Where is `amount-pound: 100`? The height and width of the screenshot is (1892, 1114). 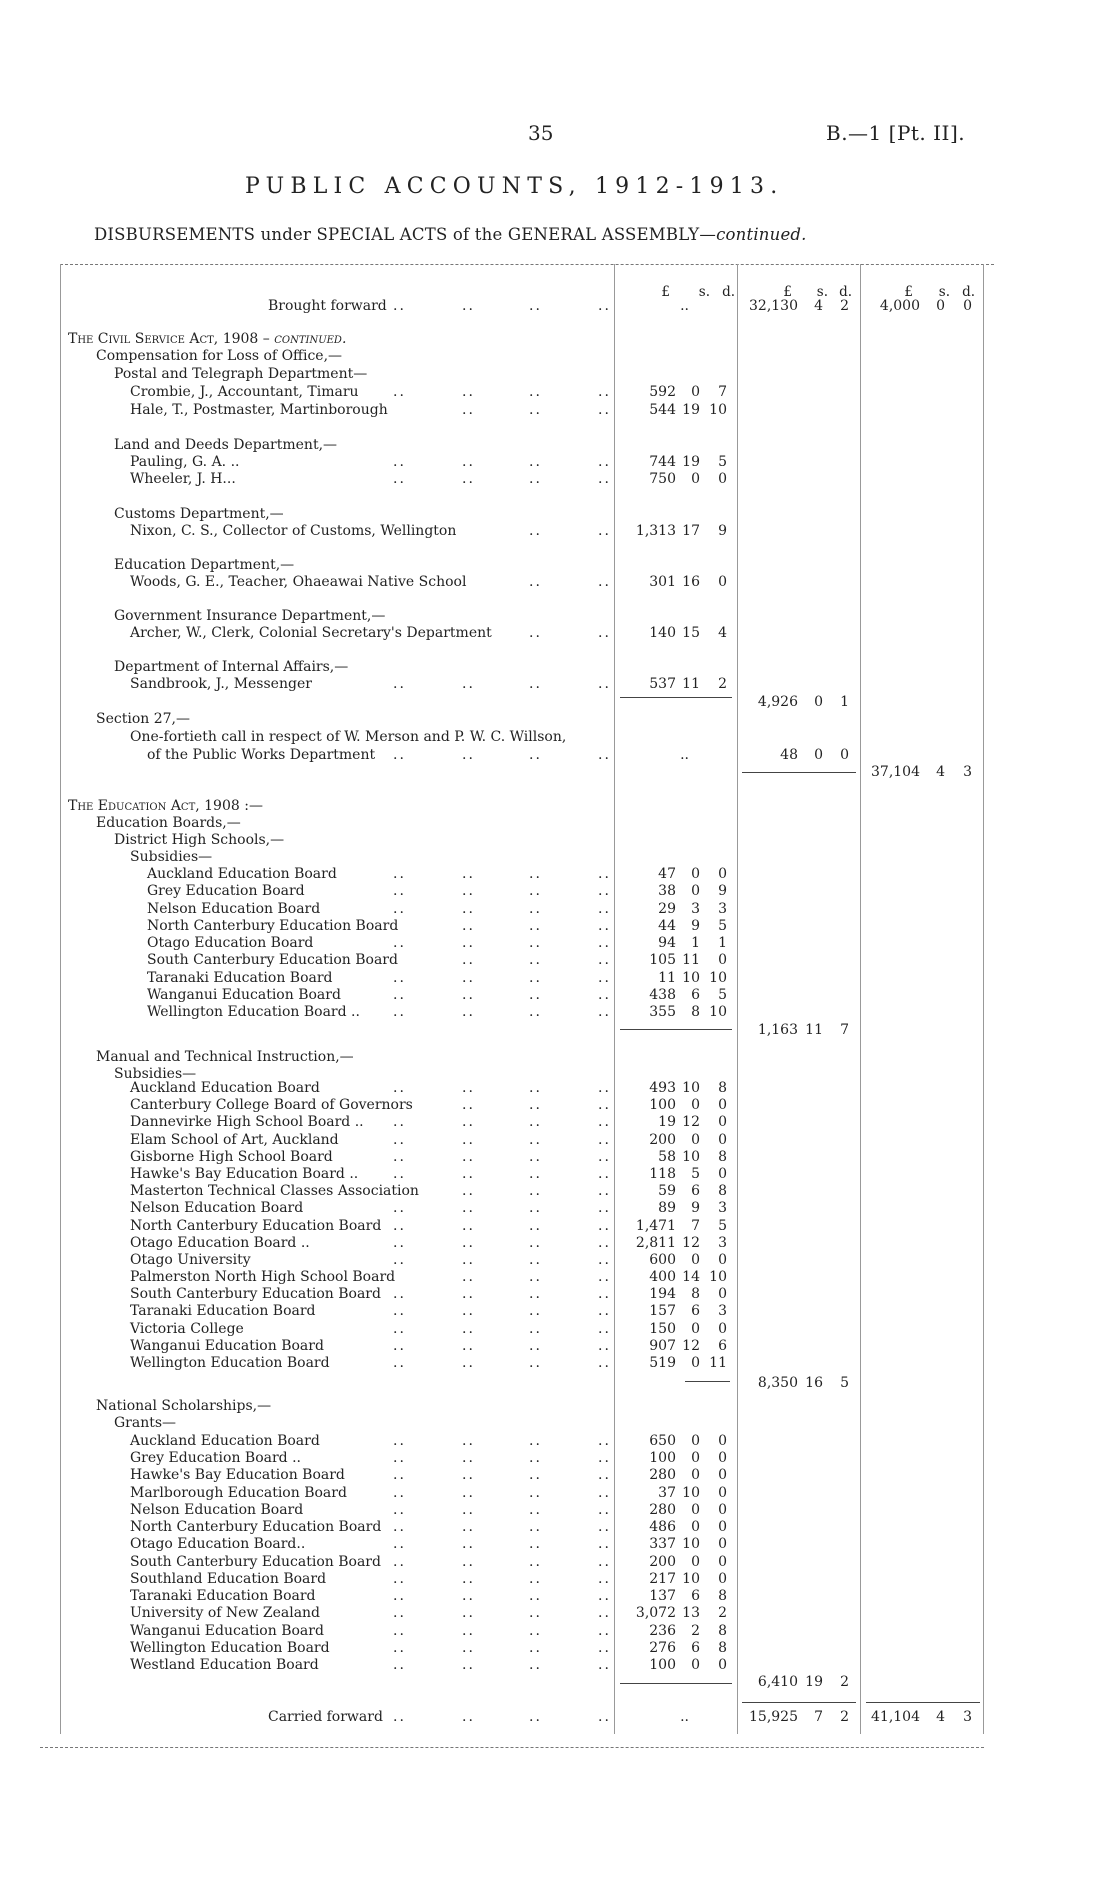
amount-pound: 100 is located at coordinates (662, 1458).